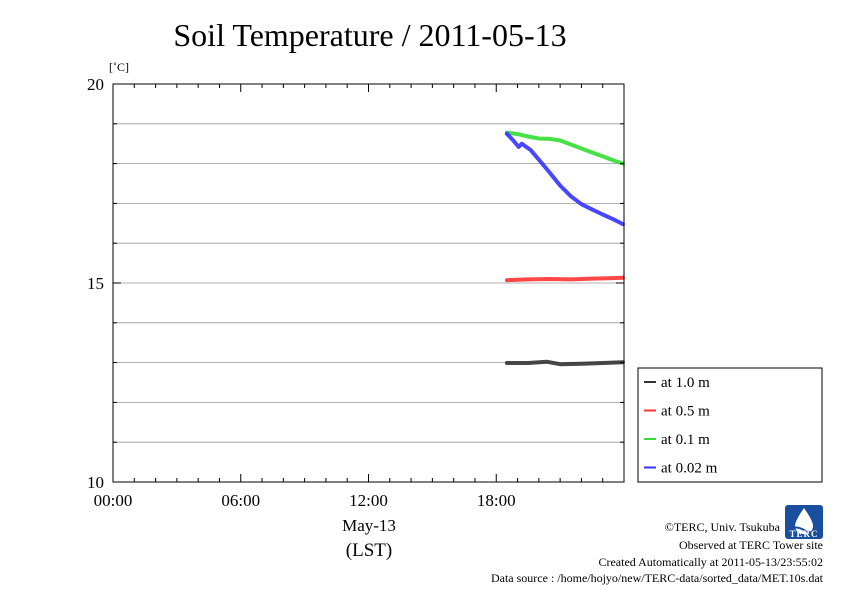 This screenshot has height=595, width=842. Describe the element at coordinates (95, 283) in the screenshot. I see `y-tick-label: 15` at that location.